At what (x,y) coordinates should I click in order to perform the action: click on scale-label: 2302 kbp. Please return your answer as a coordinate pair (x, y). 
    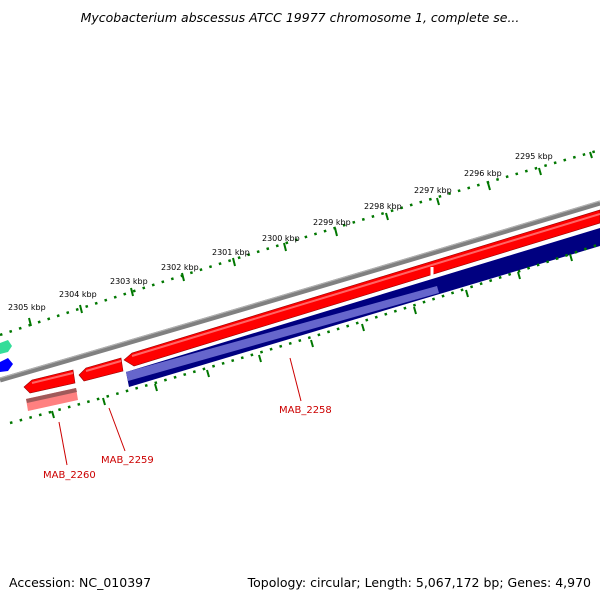
    Looking at the image, I should click on (180, 267).